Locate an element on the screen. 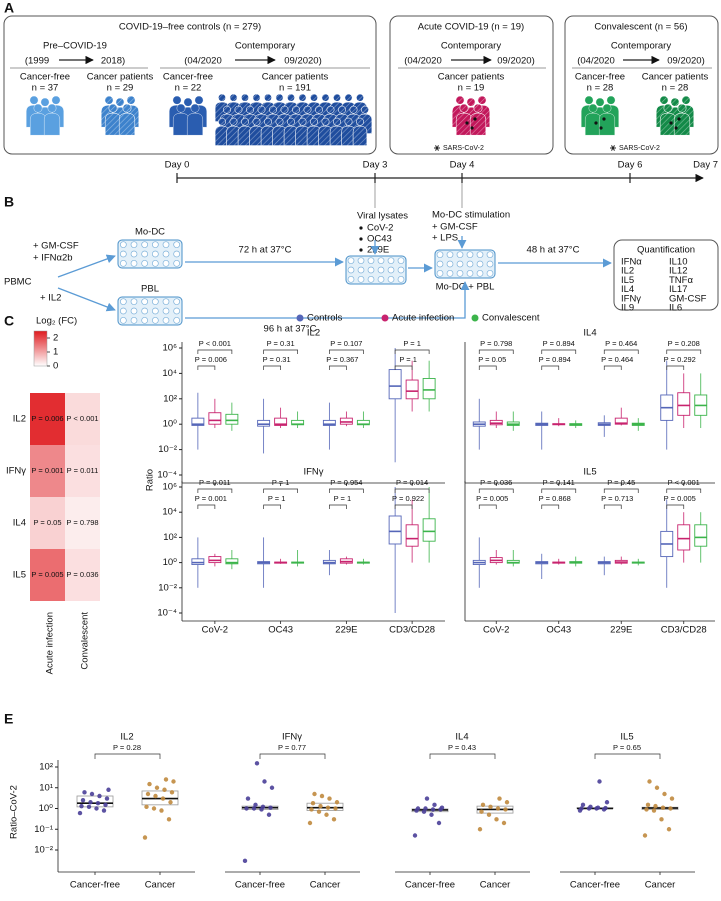 This screenshot has width=721, height=901. y-tick-label: 10⁻² is located at coordinates (167, 449).